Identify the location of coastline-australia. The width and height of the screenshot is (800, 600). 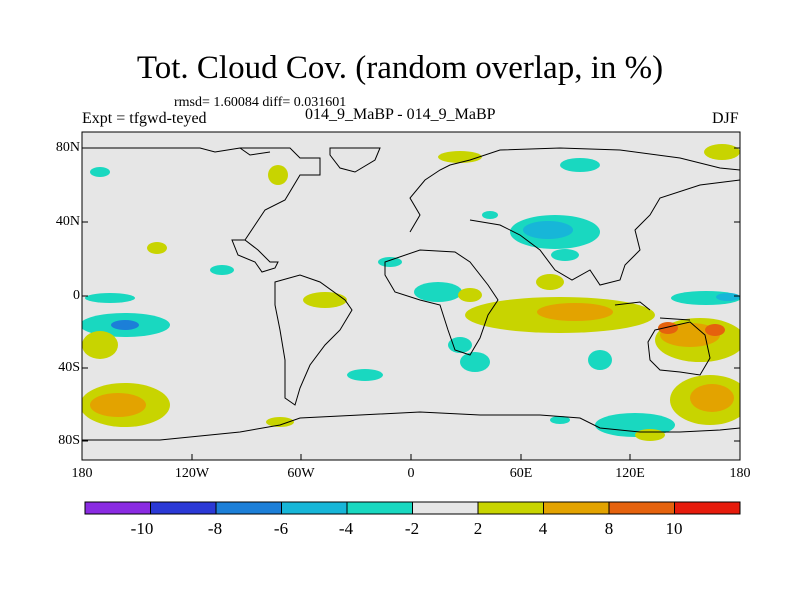
(679, 348).